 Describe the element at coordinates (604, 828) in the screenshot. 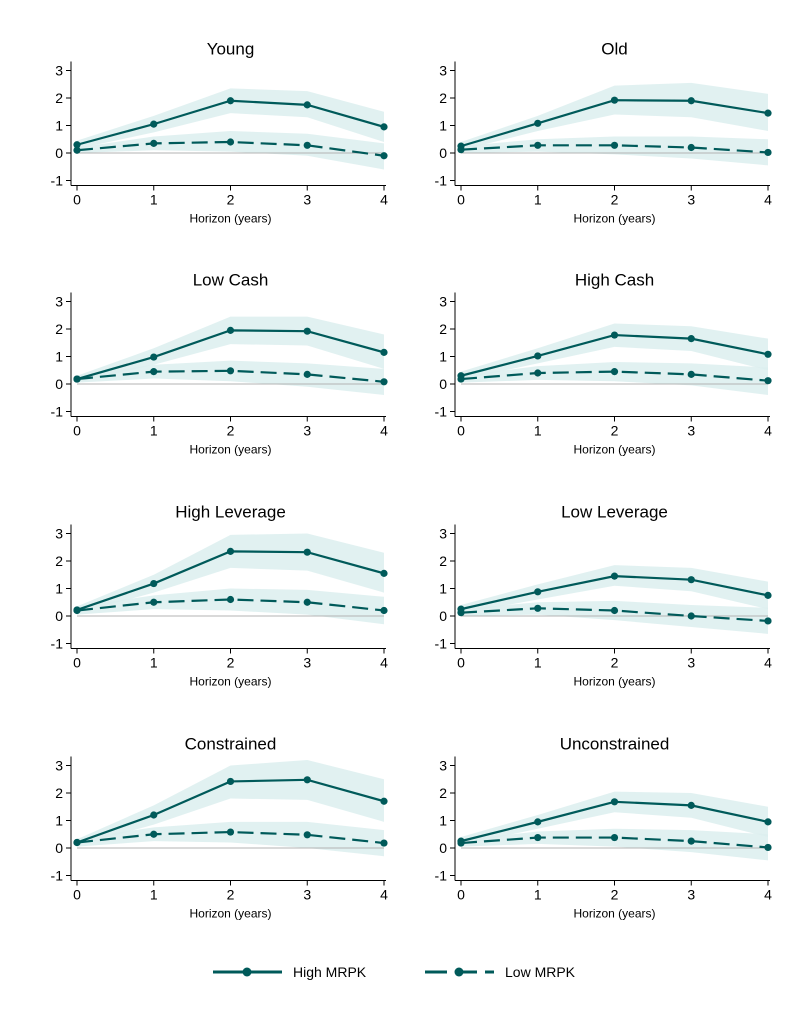

I see `chart-panel: Unconstrained -1 0 1 2 3 0 1 2 3 4 Horizon (years)` at that location.